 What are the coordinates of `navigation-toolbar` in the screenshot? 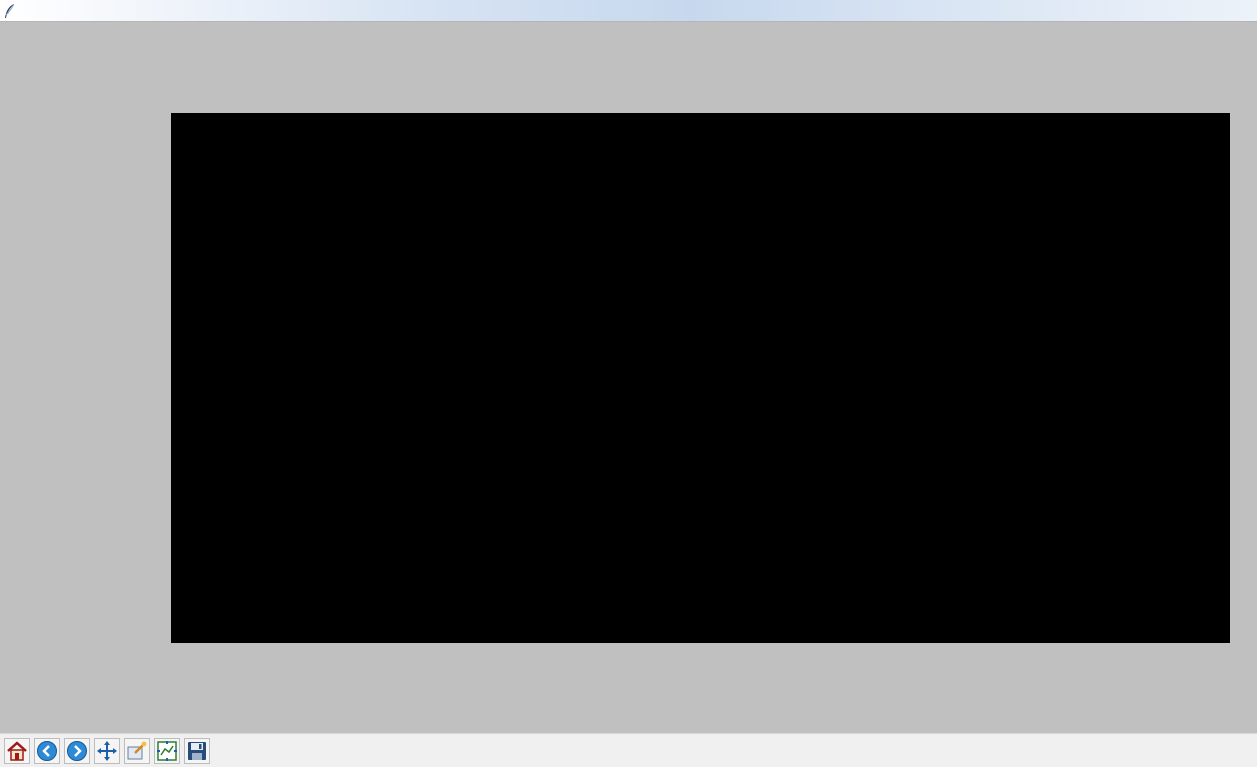 It's located at (628, 750).